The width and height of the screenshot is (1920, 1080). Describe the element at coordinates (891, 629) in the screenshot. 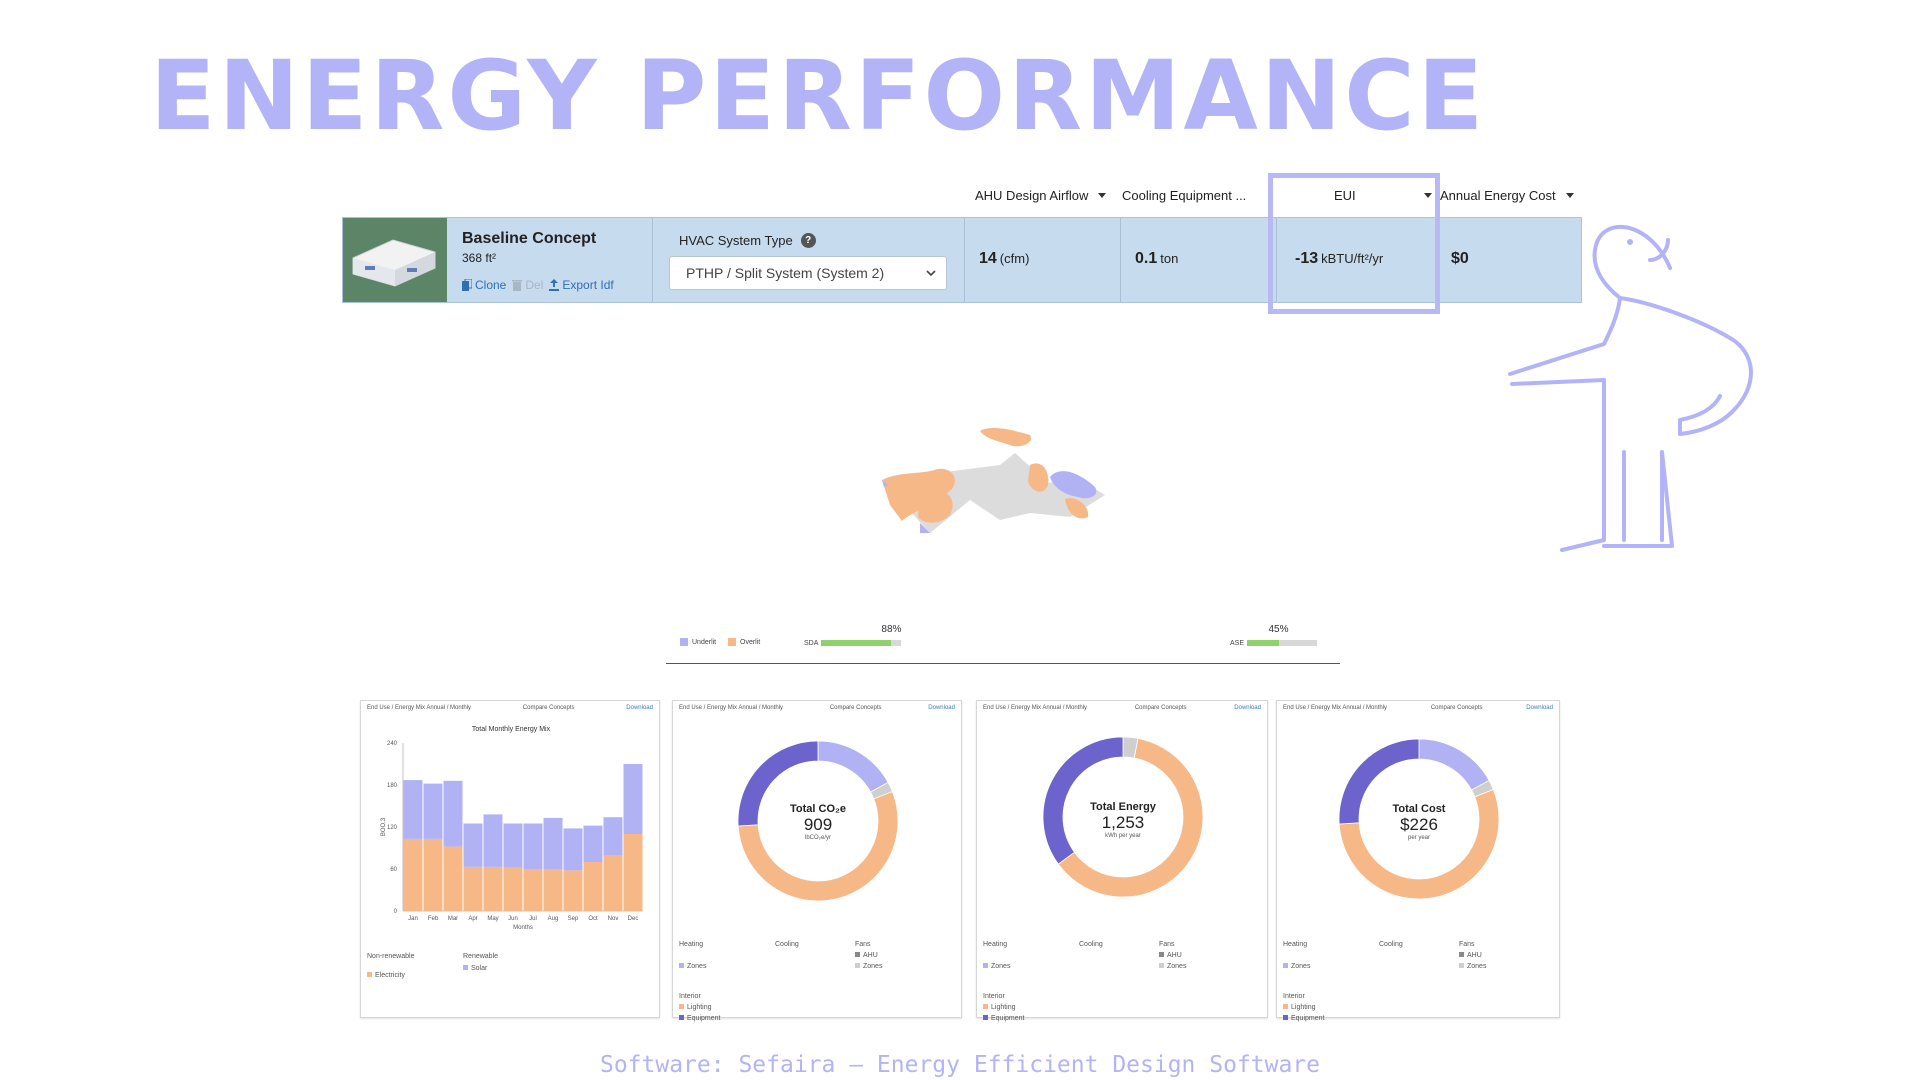

I see `sda-percent: 88%` at that location.